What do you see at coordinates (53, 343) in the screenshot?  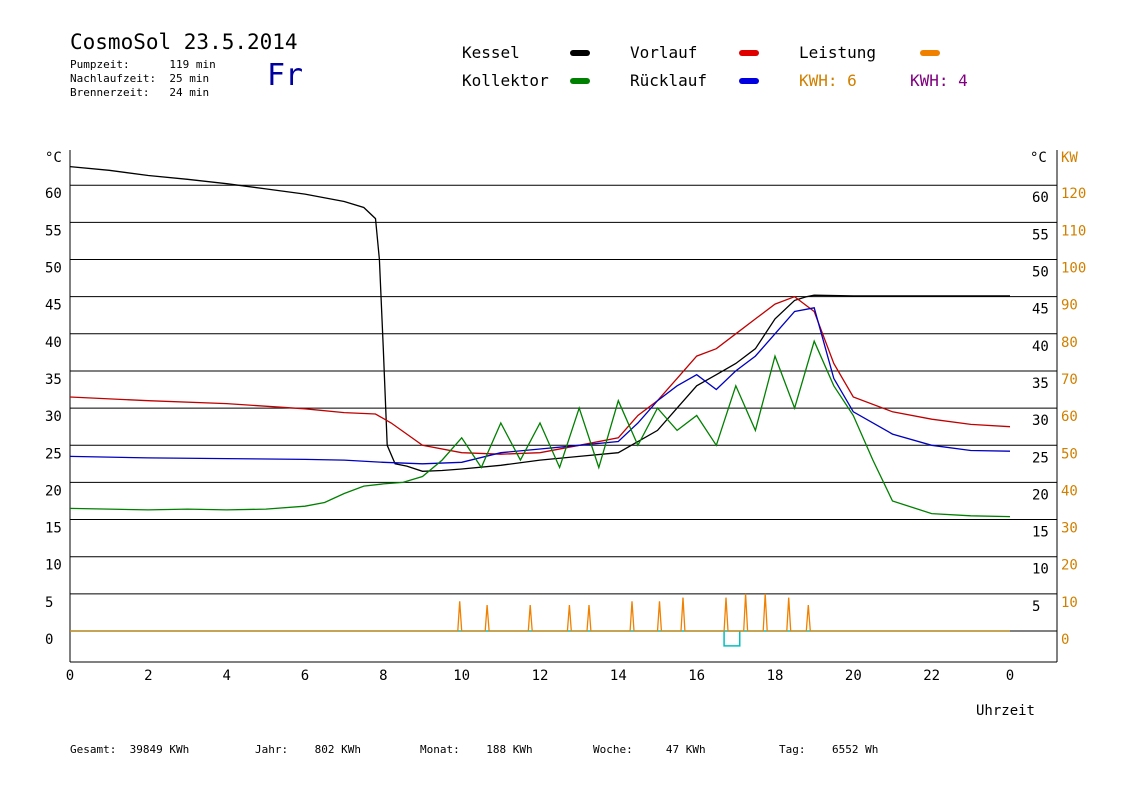 I see `y-tick-label: 40` at bounding box center [53, 343].